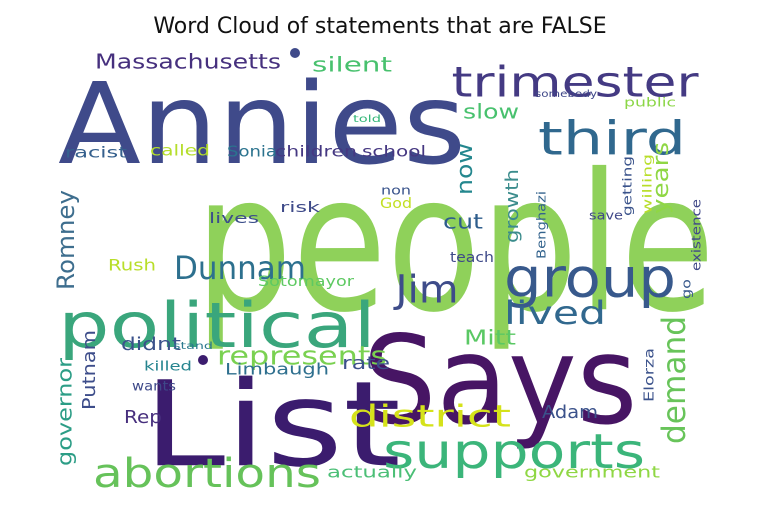 The height and width of the screenshot is (526, 760). What do you see at coordinates (590, 278) in the screenshot?
I see `word-group: group` at bounding box center [590, 278].